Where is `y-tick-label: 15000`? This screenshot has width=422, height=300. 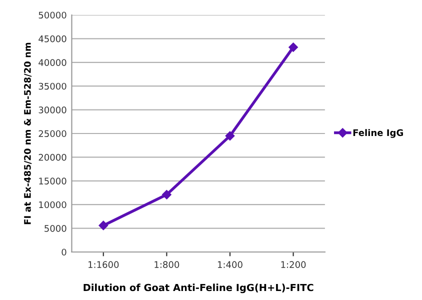
y-tick-label: 15000 is located at coordinates (52, 181).